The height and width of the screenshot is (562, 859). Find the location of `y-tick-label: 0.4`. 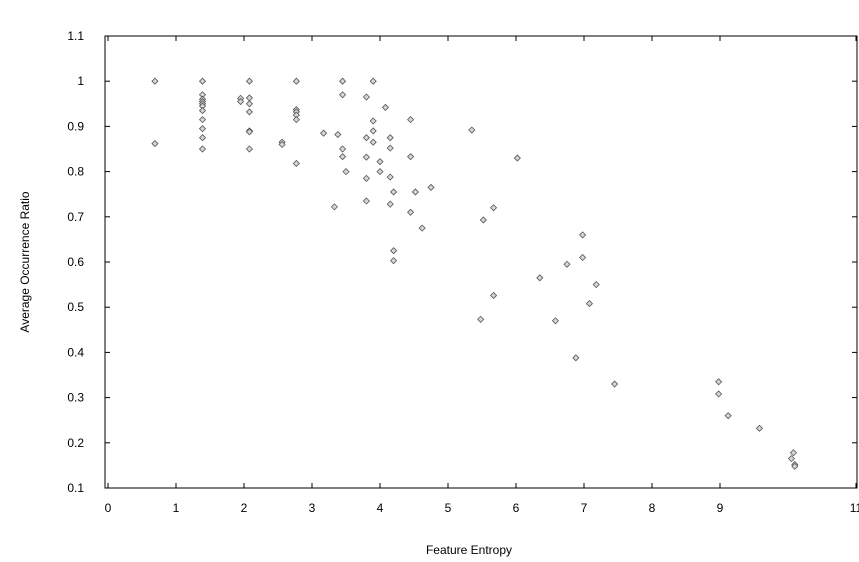

y-tick-label: 0.4 is located at coordinates (75, 352).